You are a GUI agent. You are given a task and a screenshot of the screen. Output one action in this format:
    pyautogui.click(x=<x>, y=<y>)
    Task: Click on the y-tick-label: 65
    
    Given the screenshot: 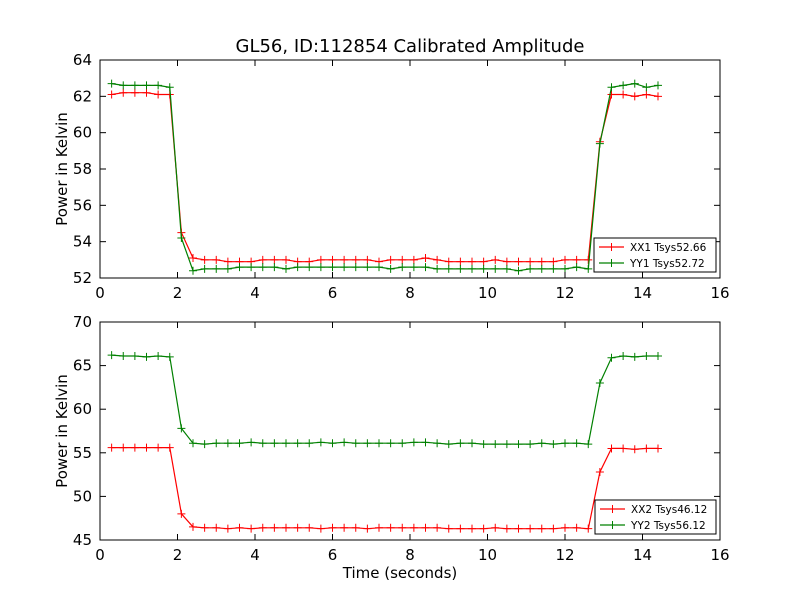 What is the action you would take?
    pyautogui.click(x=82, y=366)
    